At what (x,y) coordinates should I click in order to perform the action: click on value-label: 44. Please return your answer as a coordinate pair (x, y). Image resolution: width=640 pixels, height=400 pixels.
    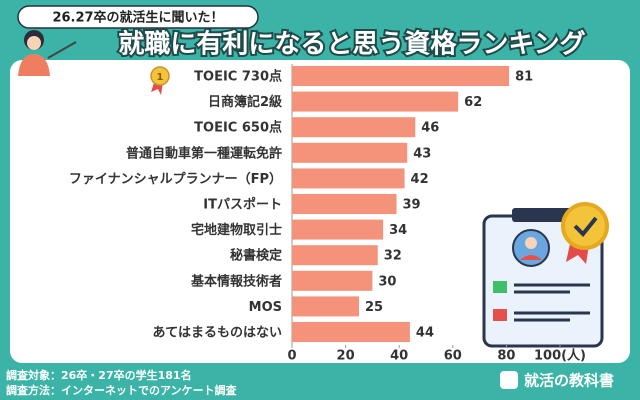
    Looking at the image, I should click on (425, 333).